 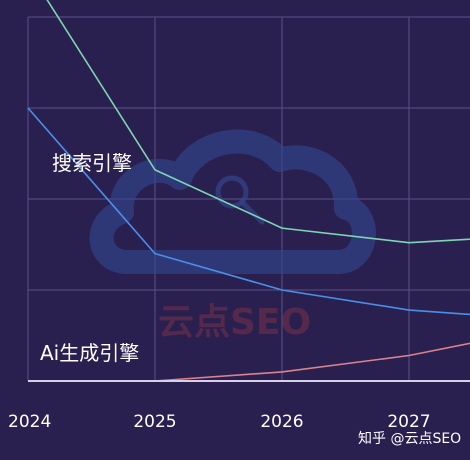 What do you see at coordinates (219, 422) in the screenshot?
I see `x-tick-labels: 2024 2025 2026 2027` at bounding box center [219, 422].